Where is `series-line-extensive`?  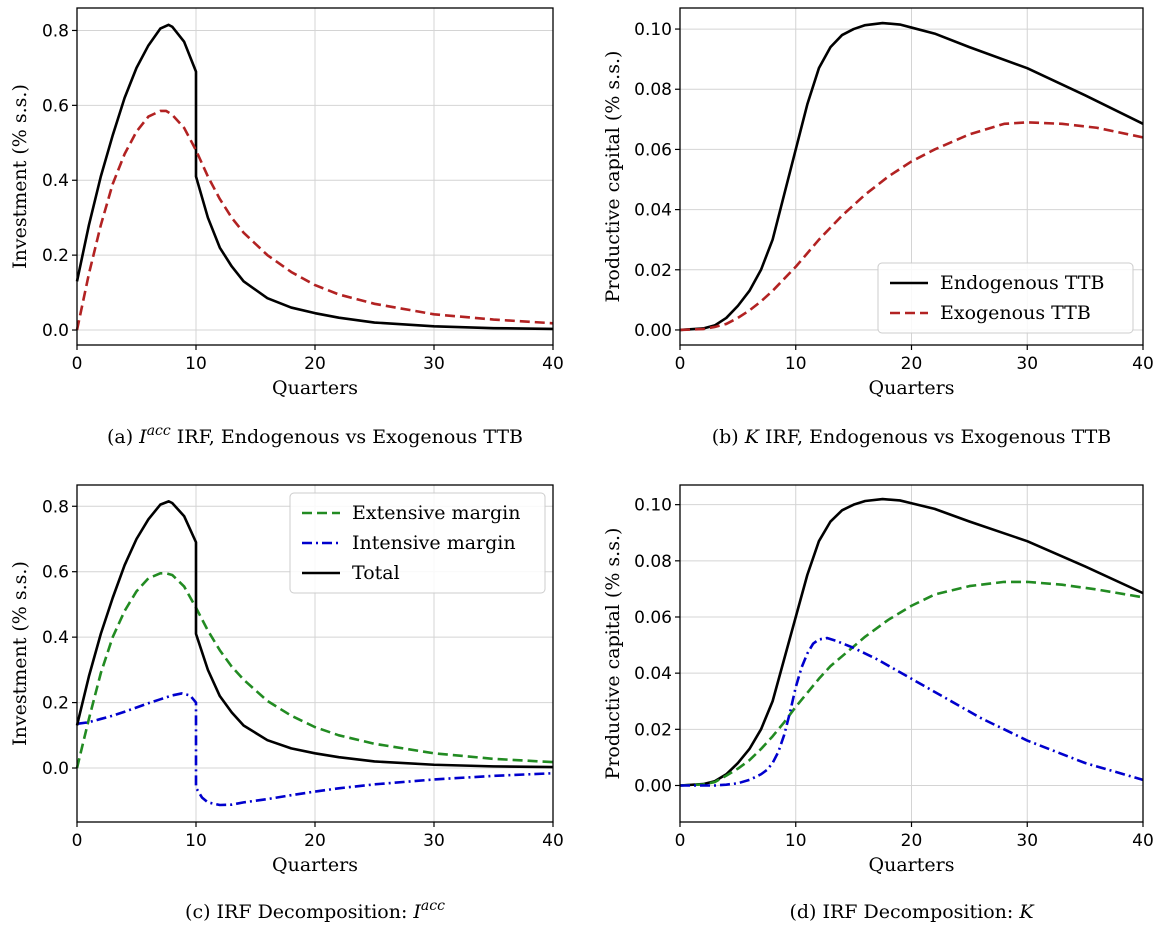
series-line-extensive is located at coordinates (314, 670).